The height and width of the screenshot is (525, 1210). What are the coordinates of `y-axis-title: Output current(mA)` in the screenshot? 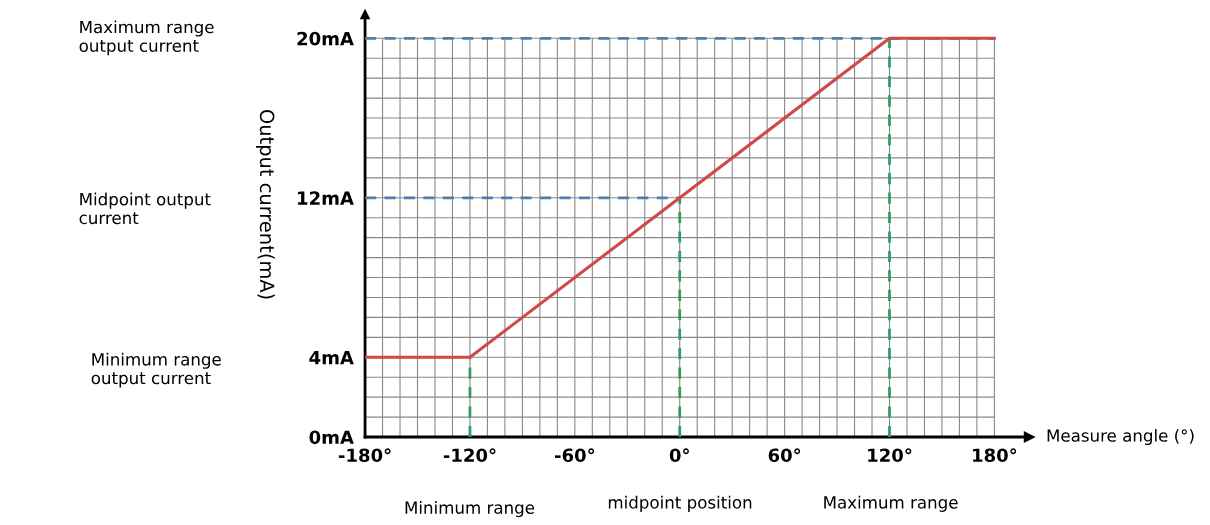 It's located at (265, 204).